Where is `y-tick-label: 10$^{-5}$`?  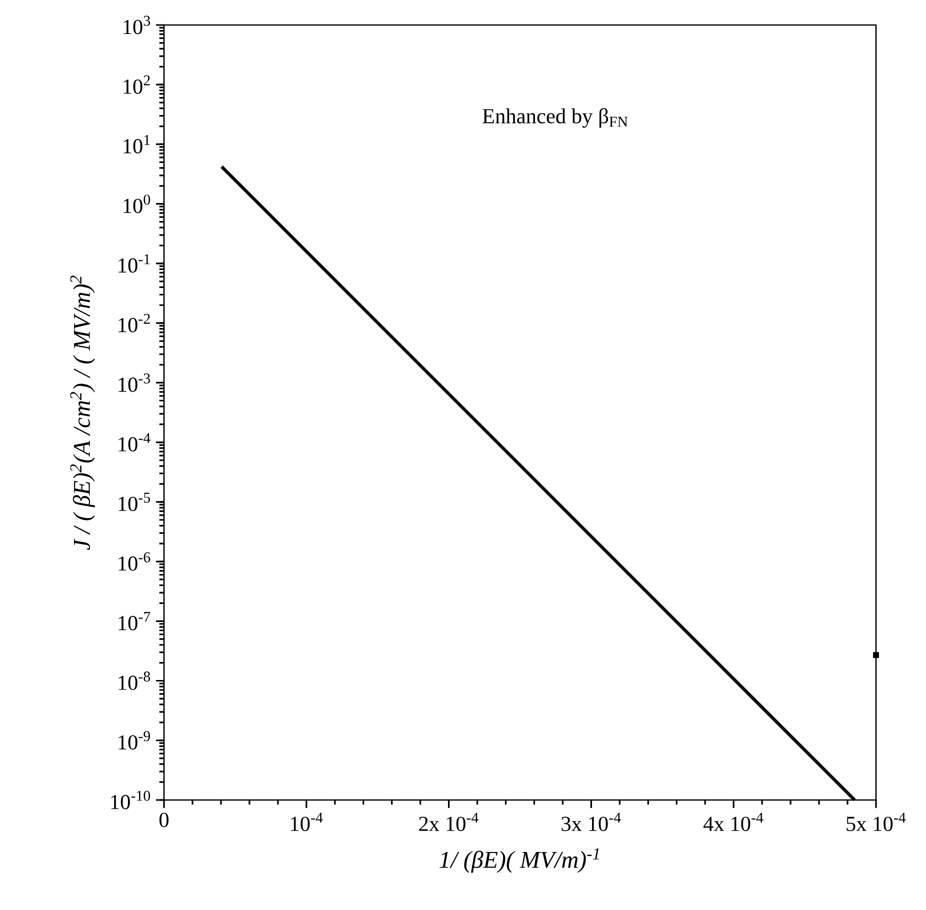
y-tick-label: 10$^{-5}$ is located at coordinates (134, 502).